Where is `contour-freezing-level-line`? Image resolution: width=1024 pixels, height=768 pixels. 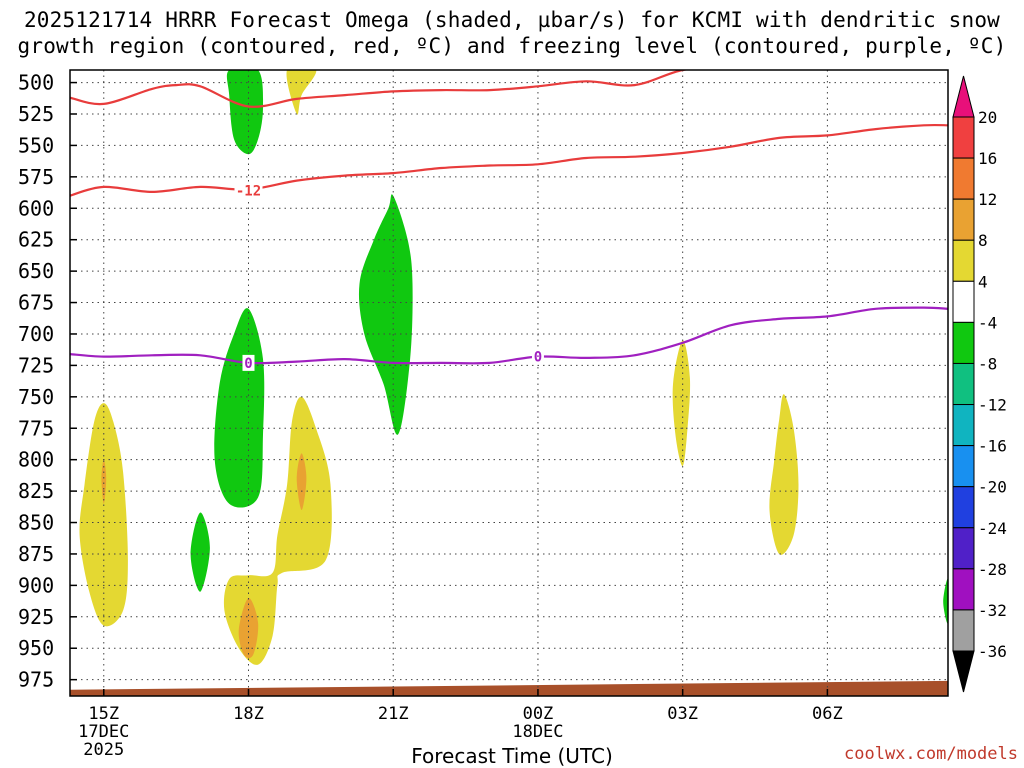
contour-freezing-level-line is located at coordinates (509, 335).